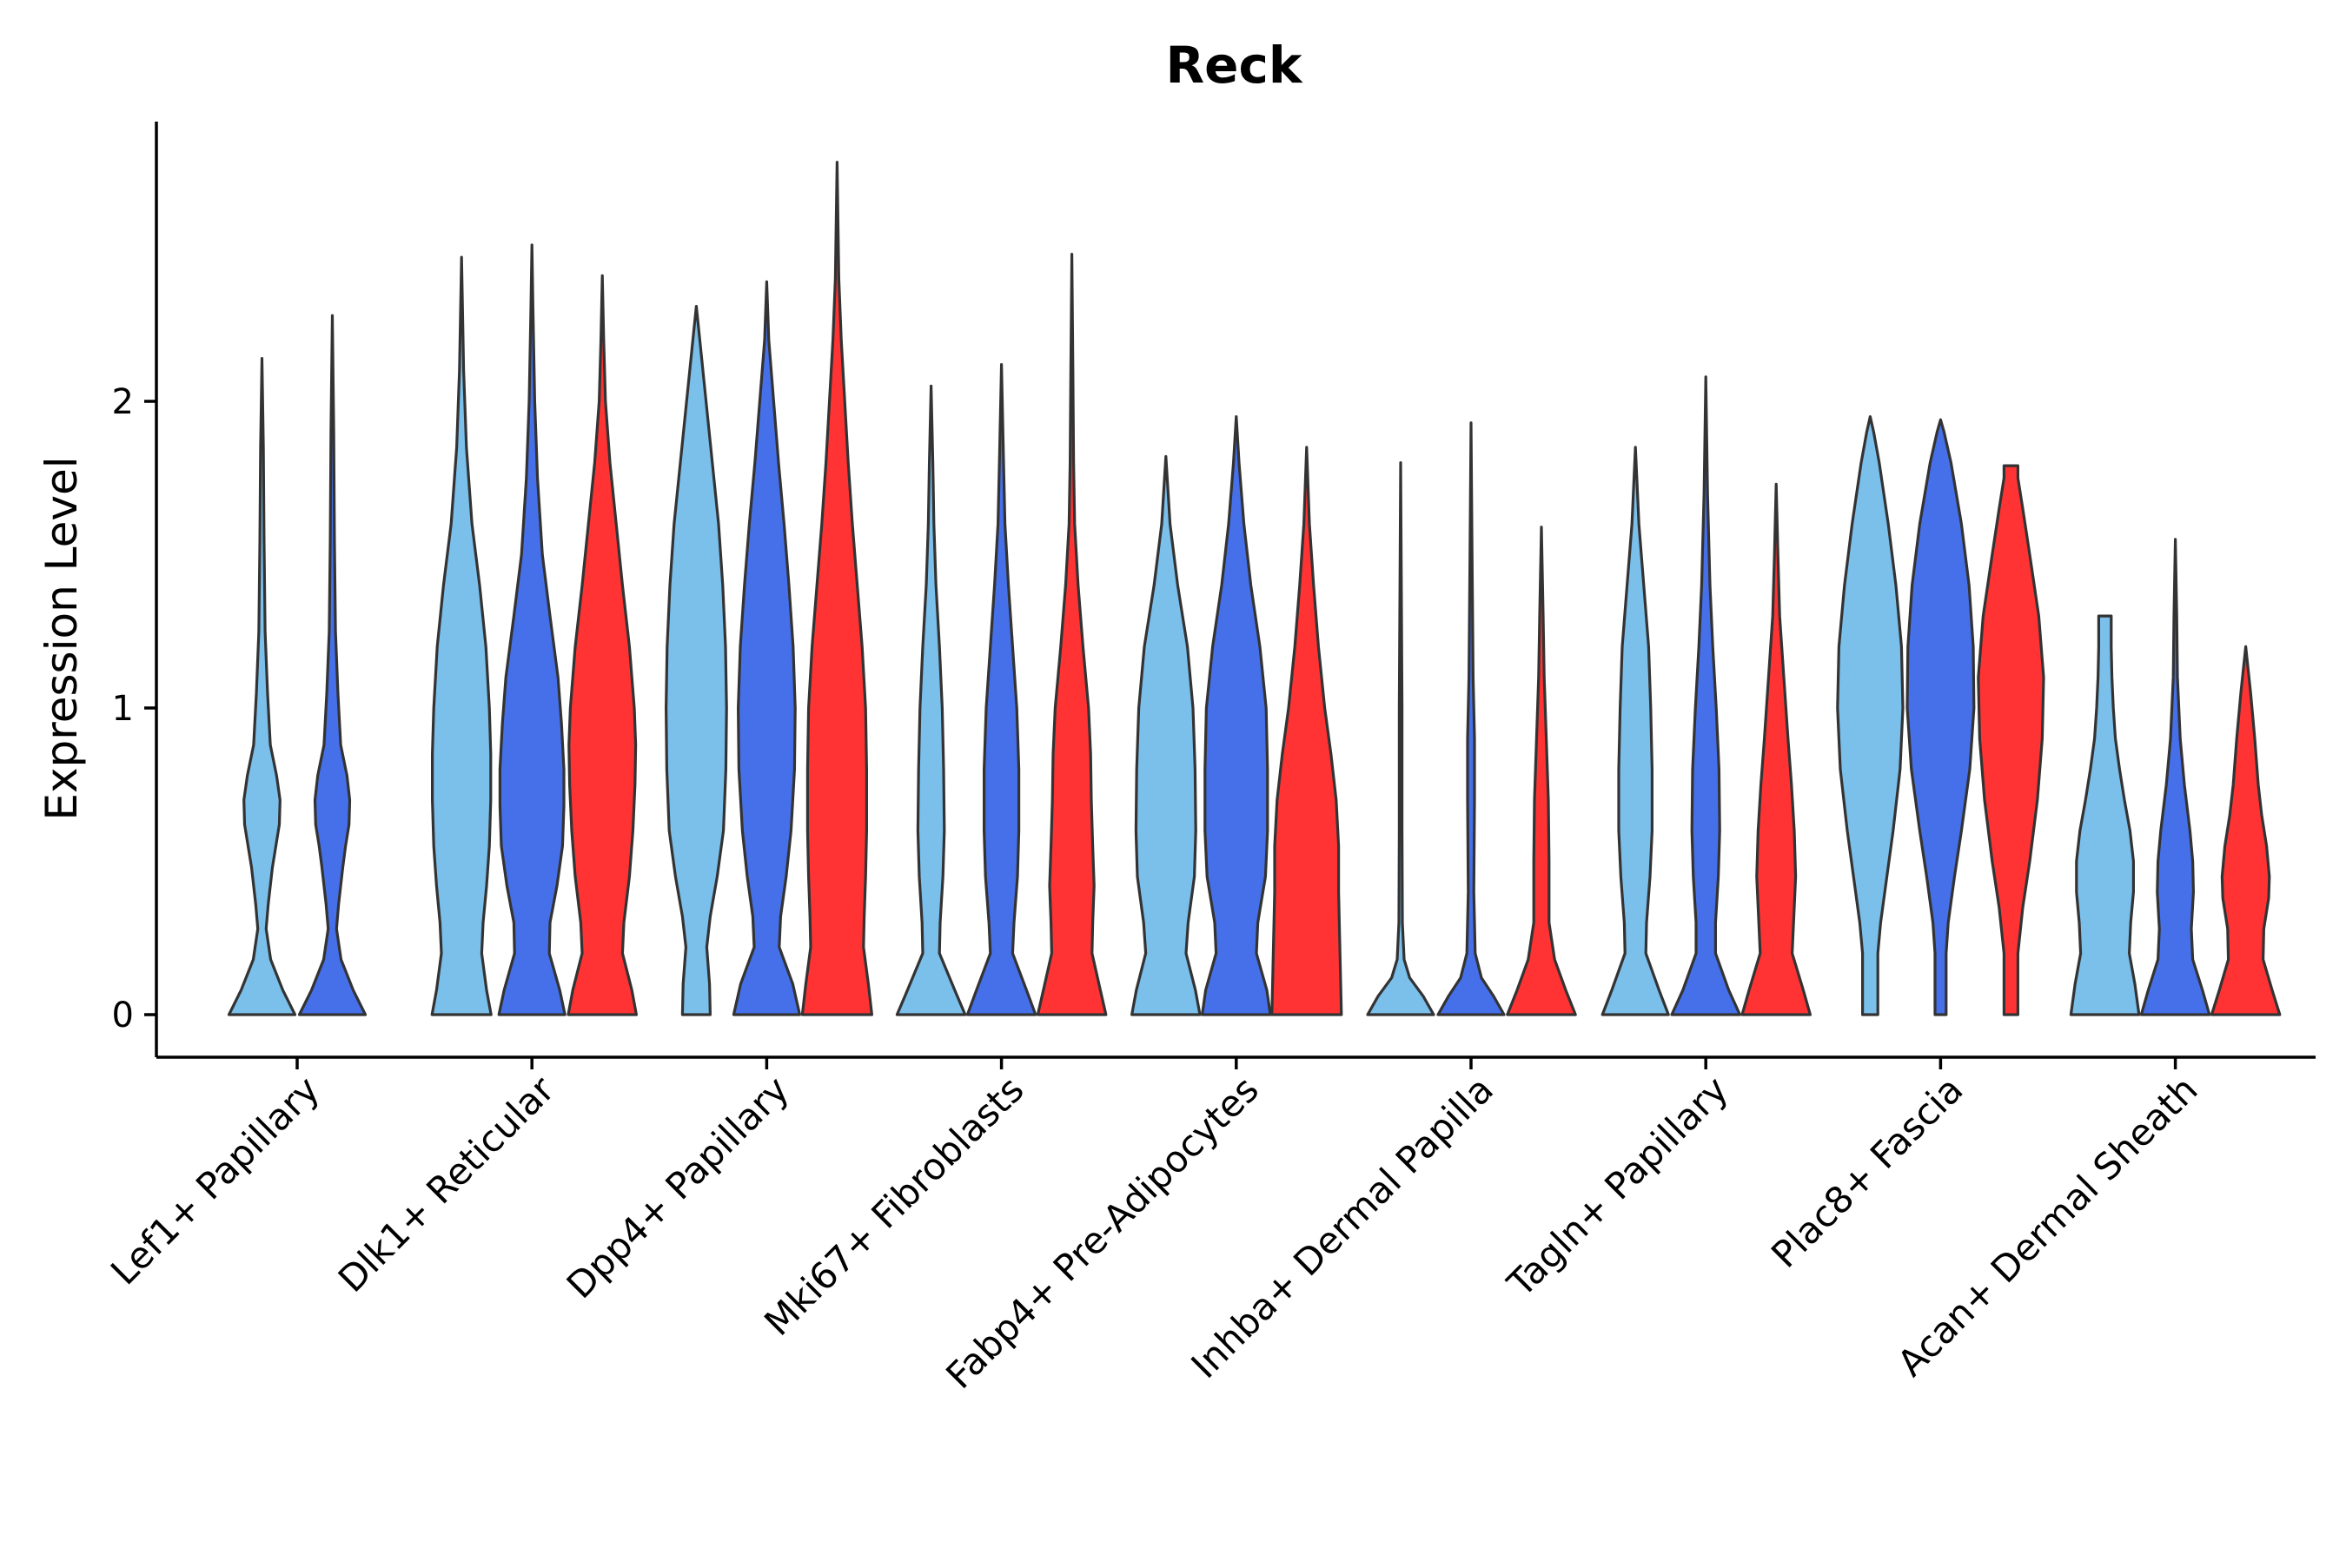  Describe the element at coordinates (678, 1187) in the screenshot. I see `x-tick-label: Dpp4+ Papillary` at that location.